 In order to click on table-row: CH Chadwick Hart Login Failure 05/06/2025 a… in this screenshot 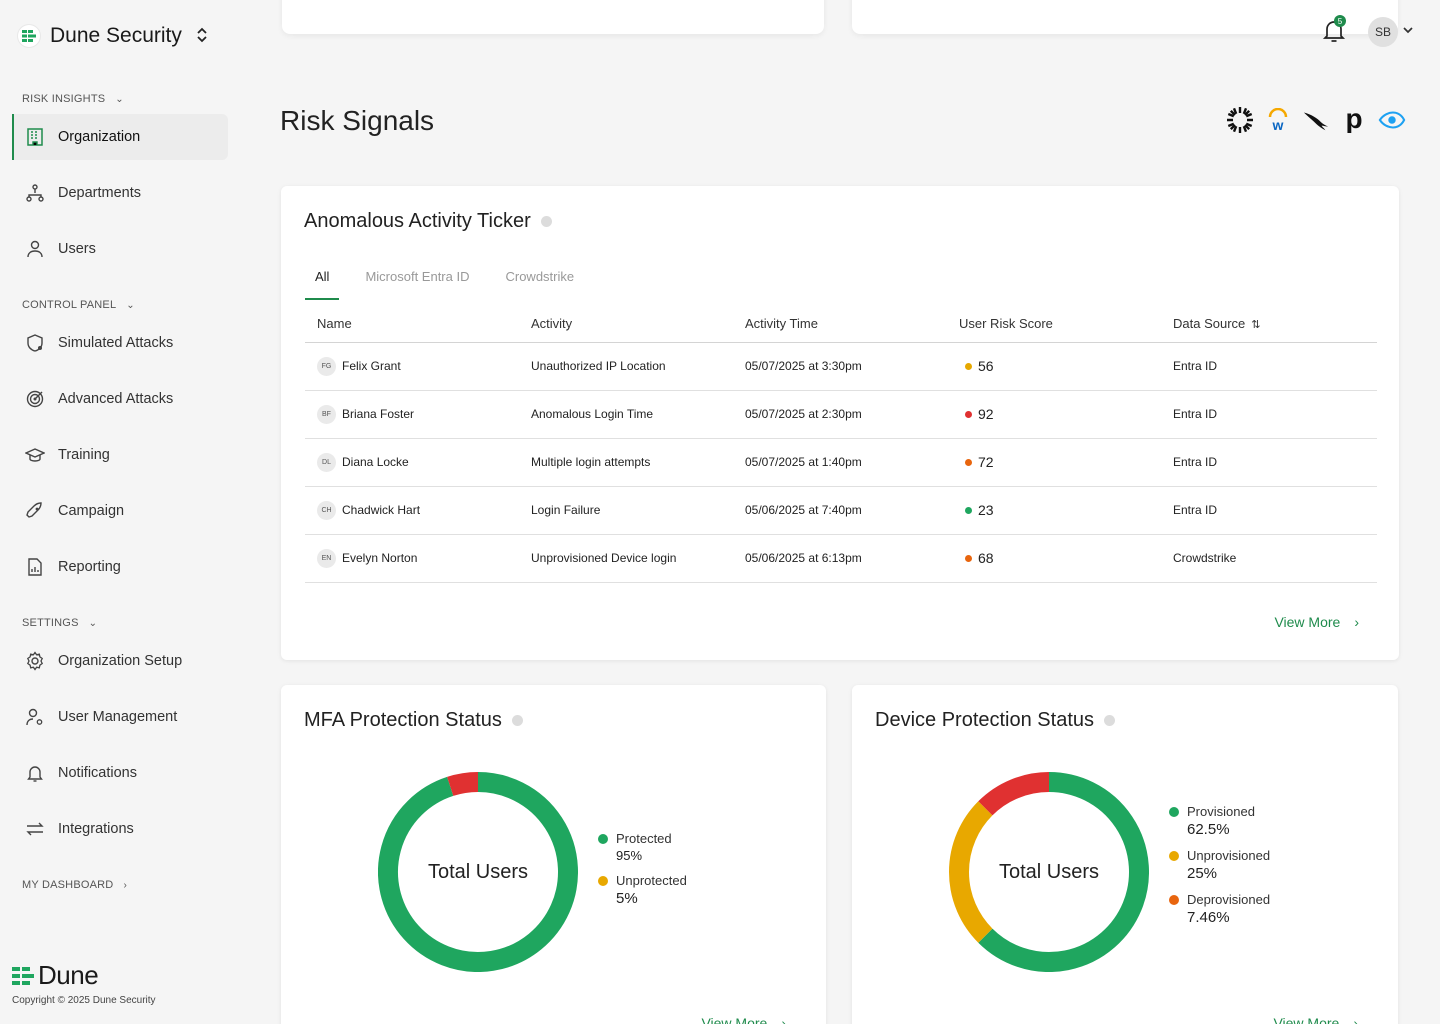, I will do `click(841, 510)`.